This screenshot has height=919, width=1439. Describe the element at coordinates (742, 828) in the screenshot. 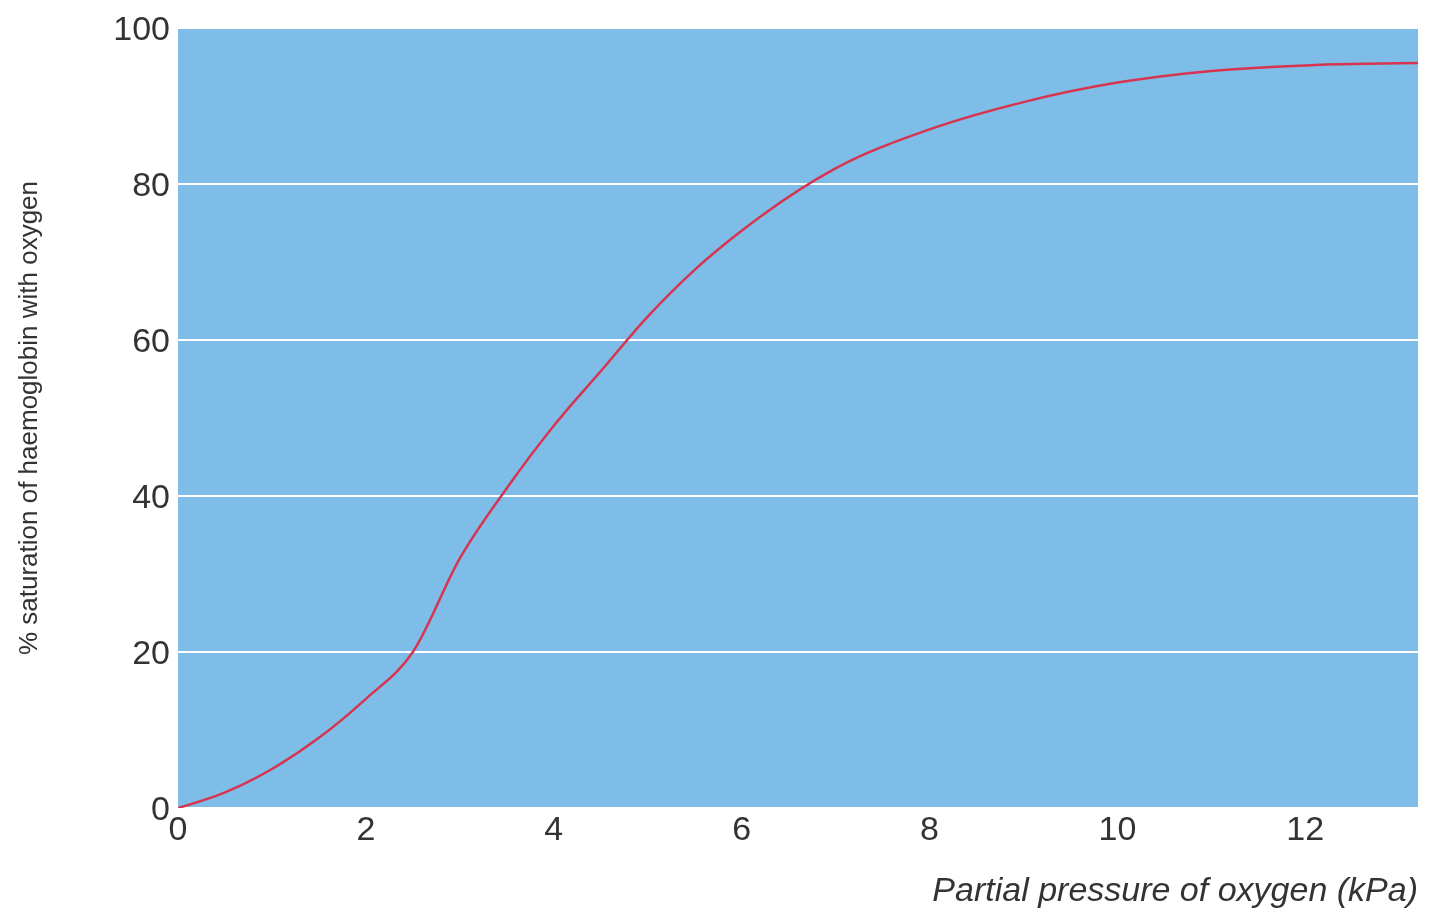

I see `x-tick-label: 6` at that location.